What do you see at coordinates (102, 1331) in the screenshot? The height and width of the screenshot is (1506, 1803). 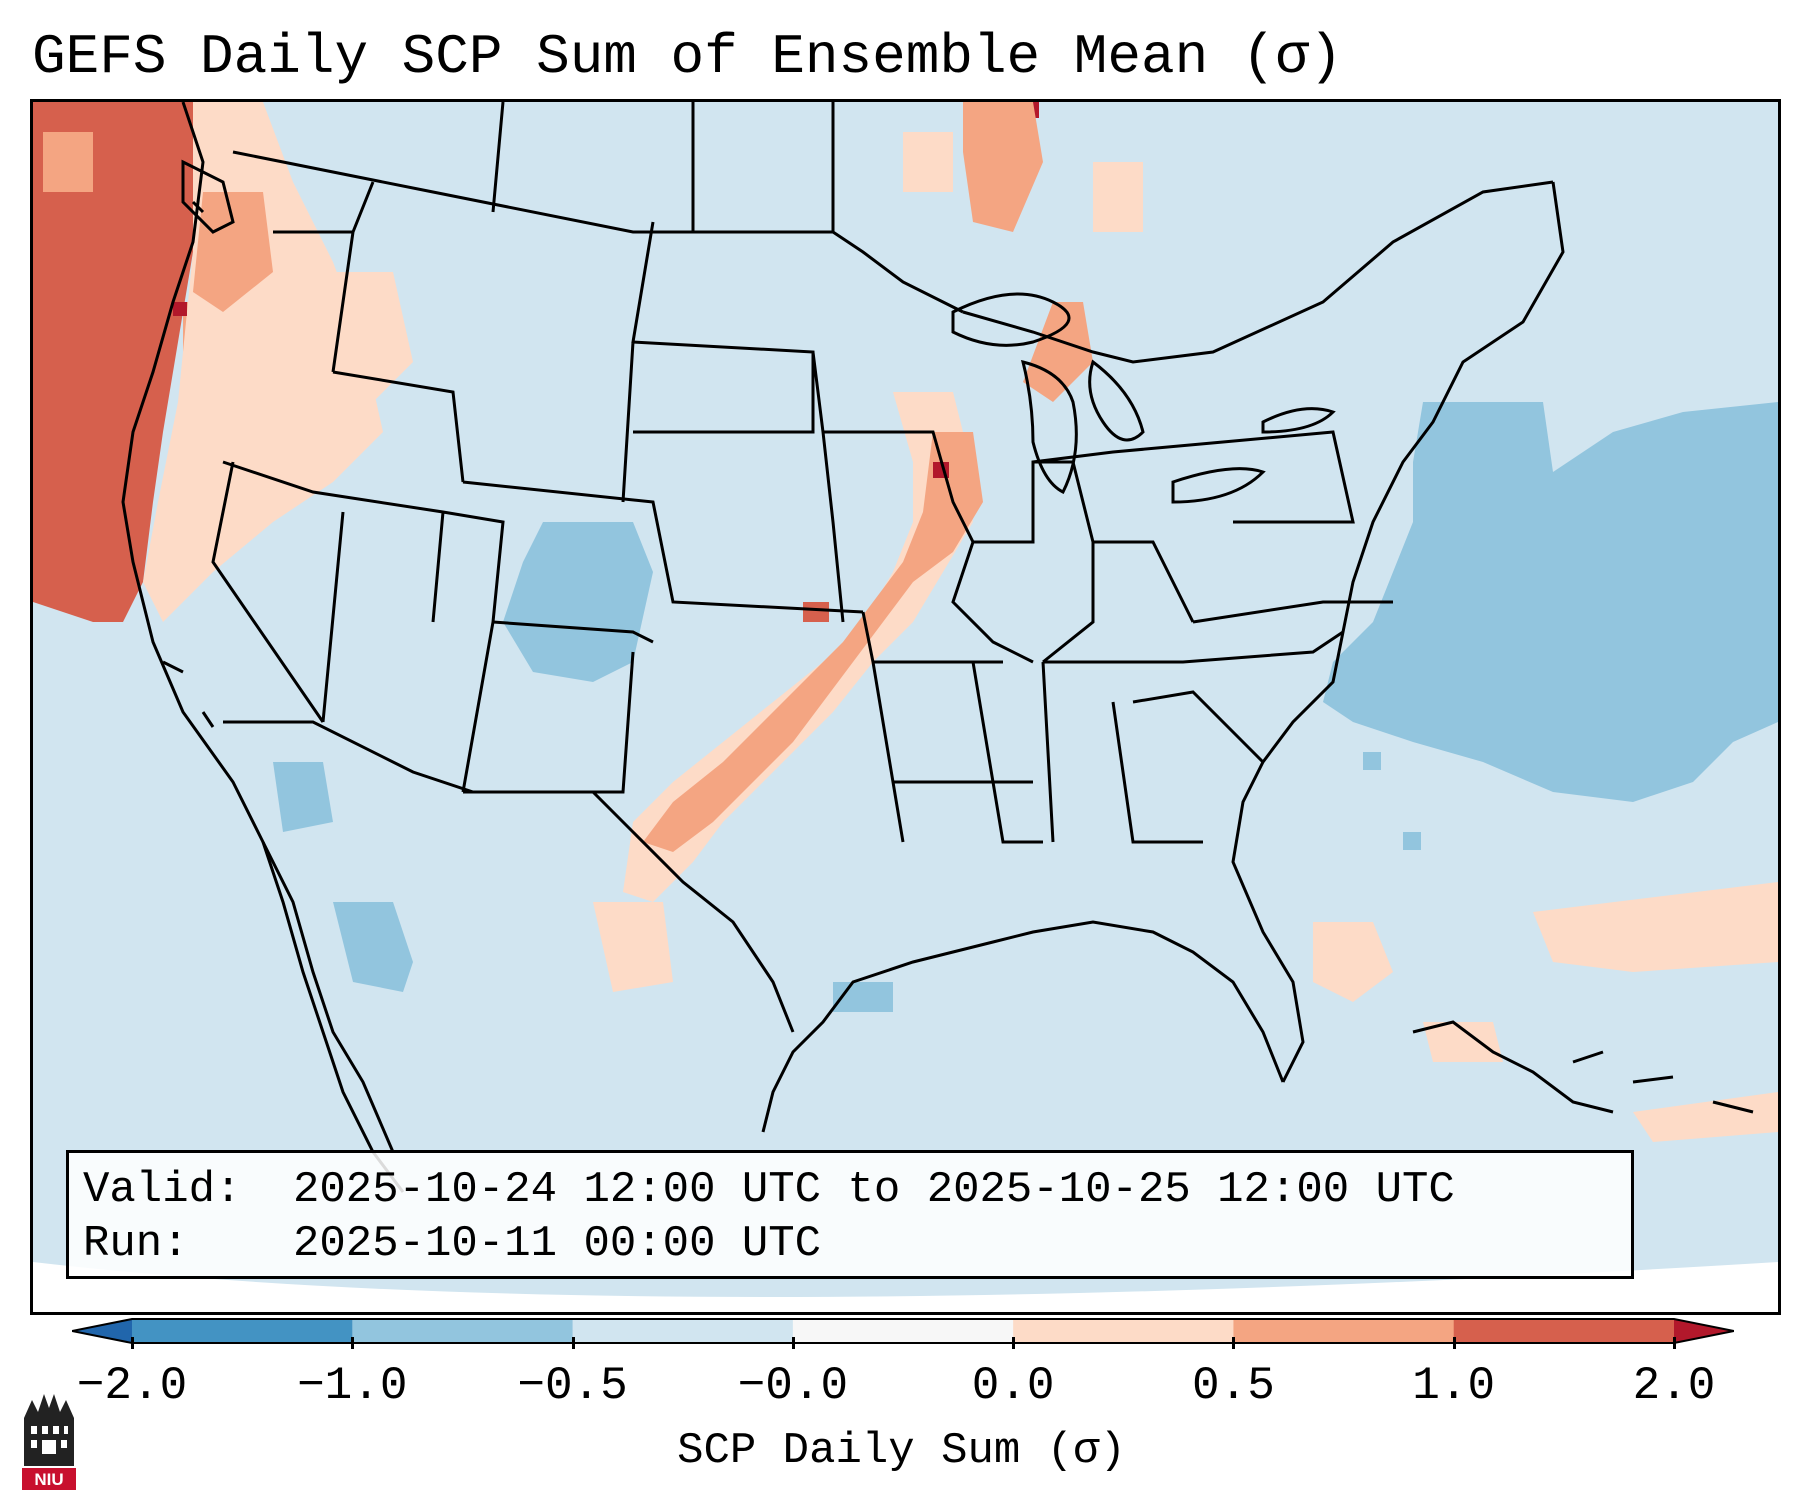 I see `colorbar-extend-low` at bounding box center [102, 1331].